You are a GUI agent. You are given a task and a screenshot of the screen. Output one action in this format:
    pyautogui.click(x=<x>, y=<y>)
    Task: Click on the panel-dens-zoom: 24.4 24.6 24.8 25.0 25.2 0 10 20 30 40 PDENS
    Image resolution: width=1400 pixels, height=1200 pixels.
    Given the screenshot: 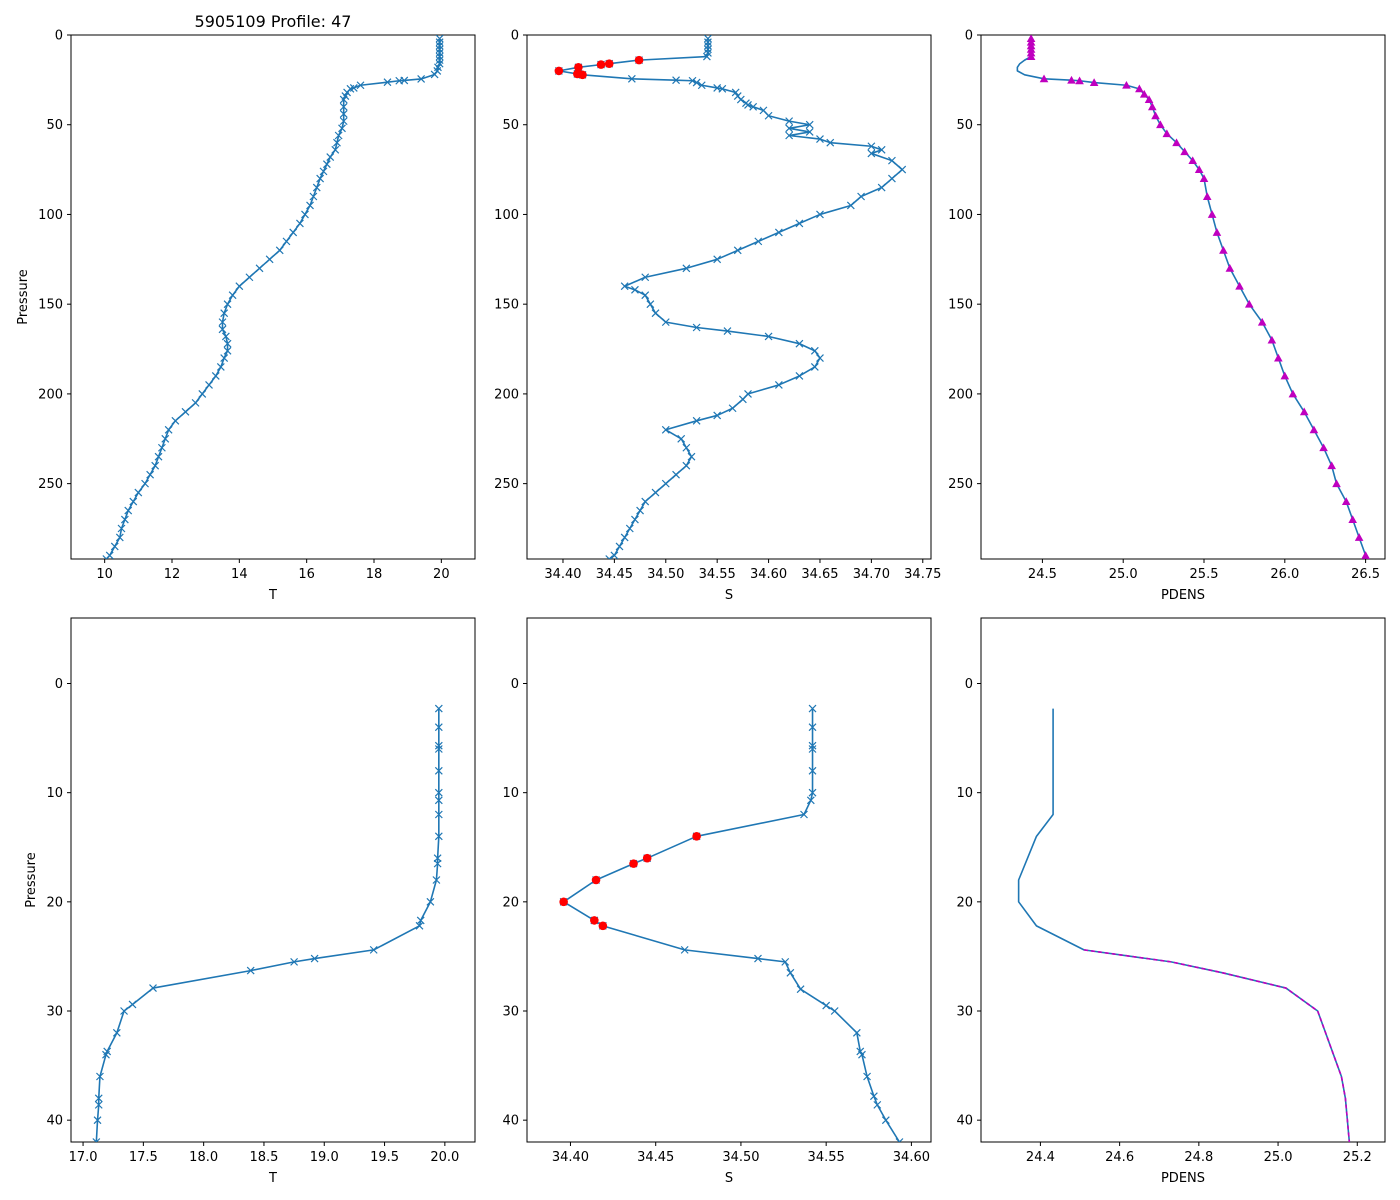 What is the action you would take?
    pyautogui.click(x=1171, y=901)
    